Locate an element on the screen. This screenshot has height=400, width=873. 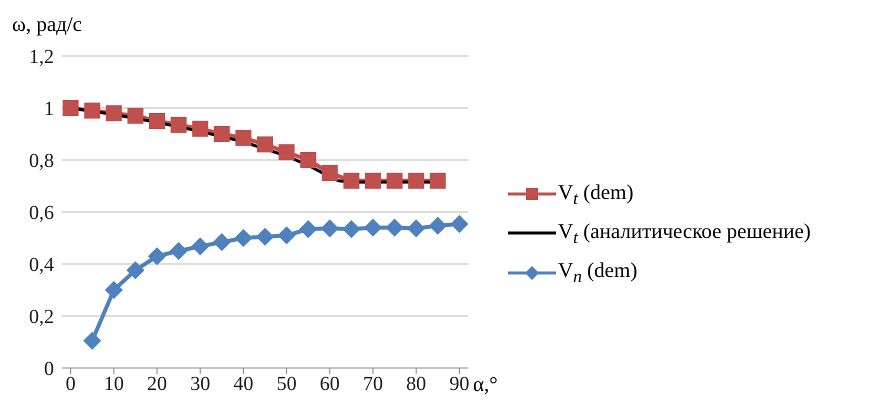
y-tick-label: 0 is located at coordinates (49, 369).